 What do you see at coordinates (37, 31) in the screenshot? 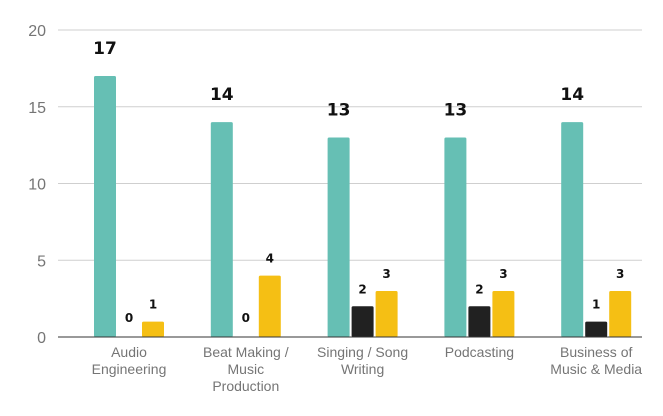
I see `y-tick-label: 20` at bounding box center [37, 31].